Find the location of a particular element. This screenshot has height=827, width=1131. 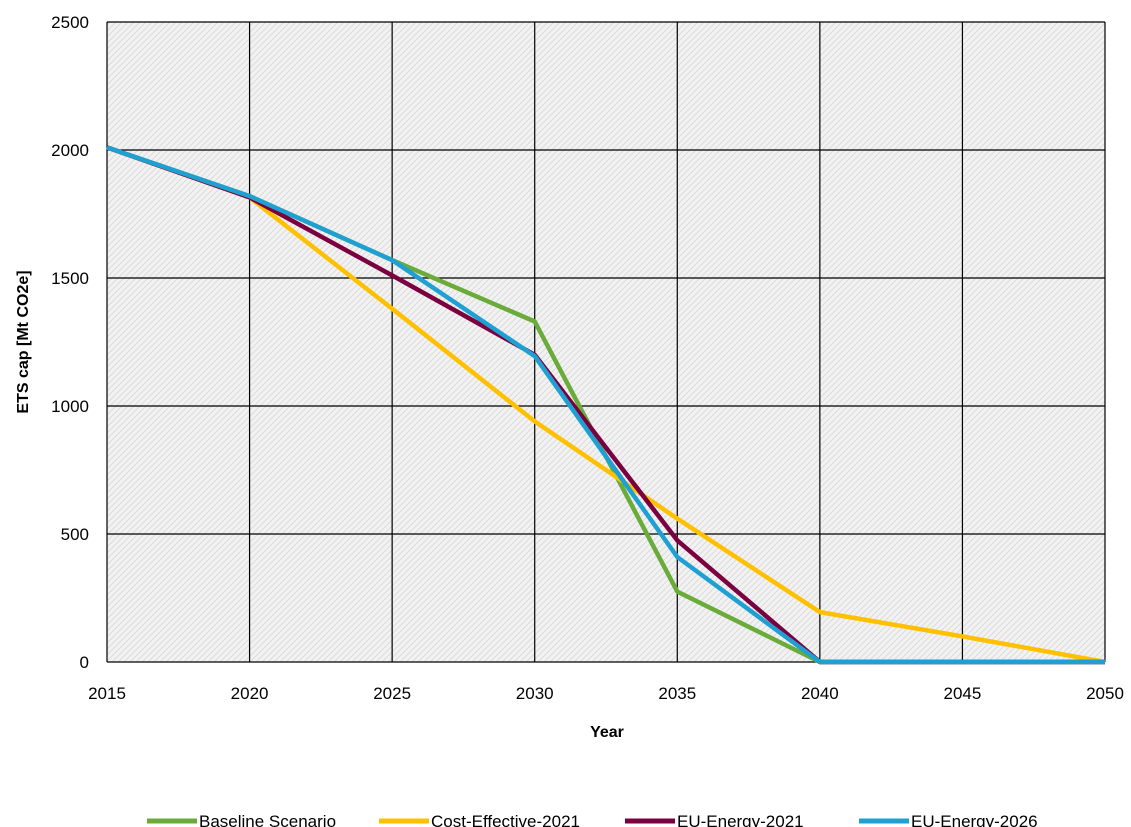

x-tick-label: 2030 is located at coordinates (535, 693).